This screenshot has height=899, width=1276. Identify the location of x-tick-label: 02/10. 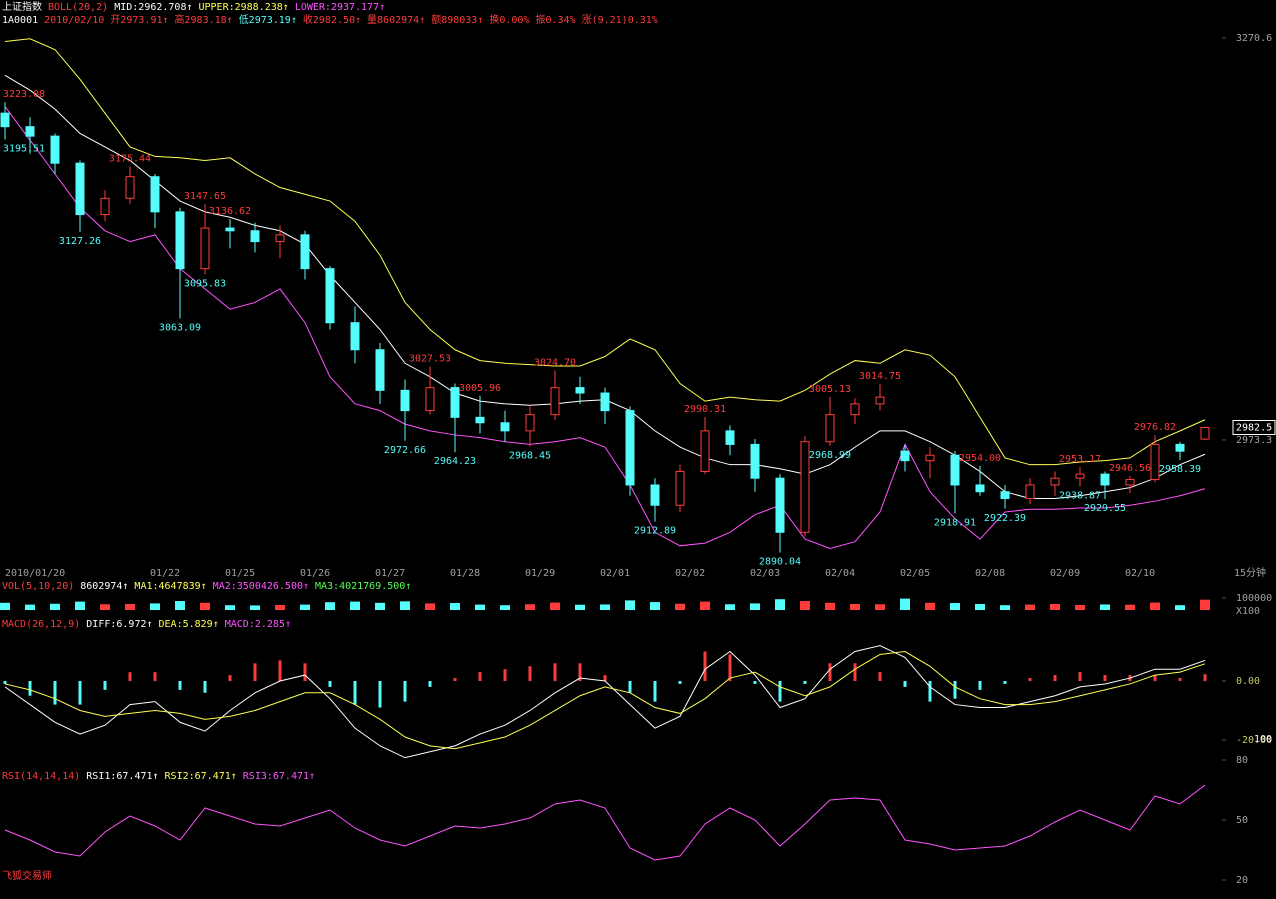
(1140, 573).